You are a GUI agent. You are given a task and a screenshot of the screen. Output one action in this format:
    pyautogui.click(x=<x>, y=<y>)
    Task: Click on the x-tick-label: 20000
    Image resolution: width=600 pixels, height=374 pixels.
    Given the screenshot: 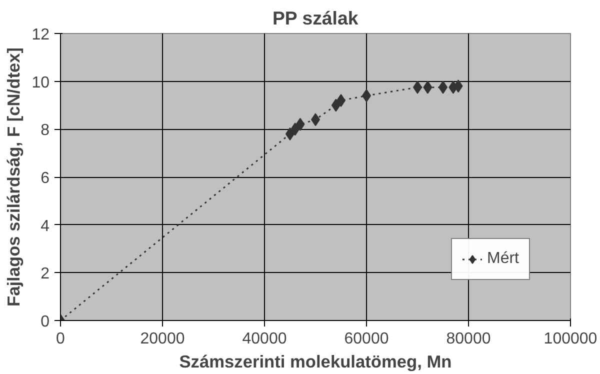 What is the action you would take?
    pyautogui.click(x=162, y=339)
    